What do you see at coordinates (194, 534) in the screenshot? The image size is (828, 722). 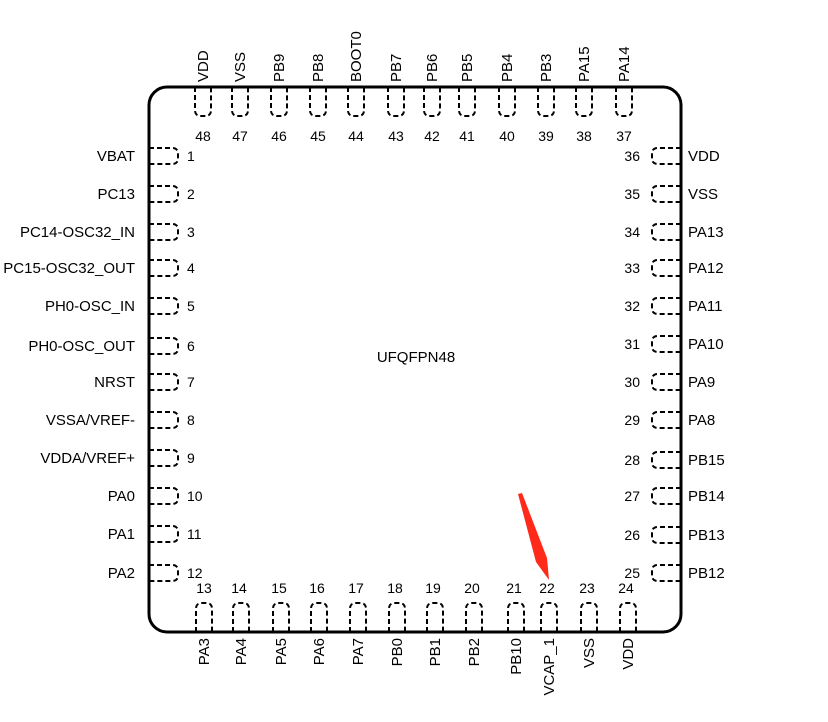 I see `pin-number: 11` at bounding box center [194, 534].